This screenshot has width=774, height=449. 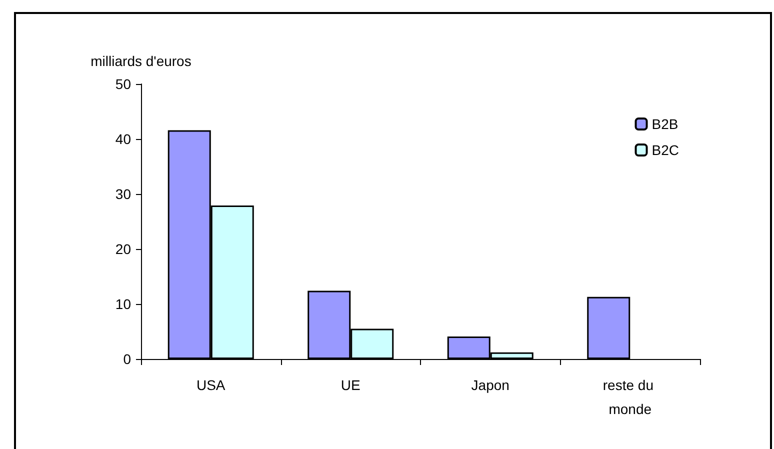 I want to click on x-tick-label: Japon, so click(x=490, y=385).